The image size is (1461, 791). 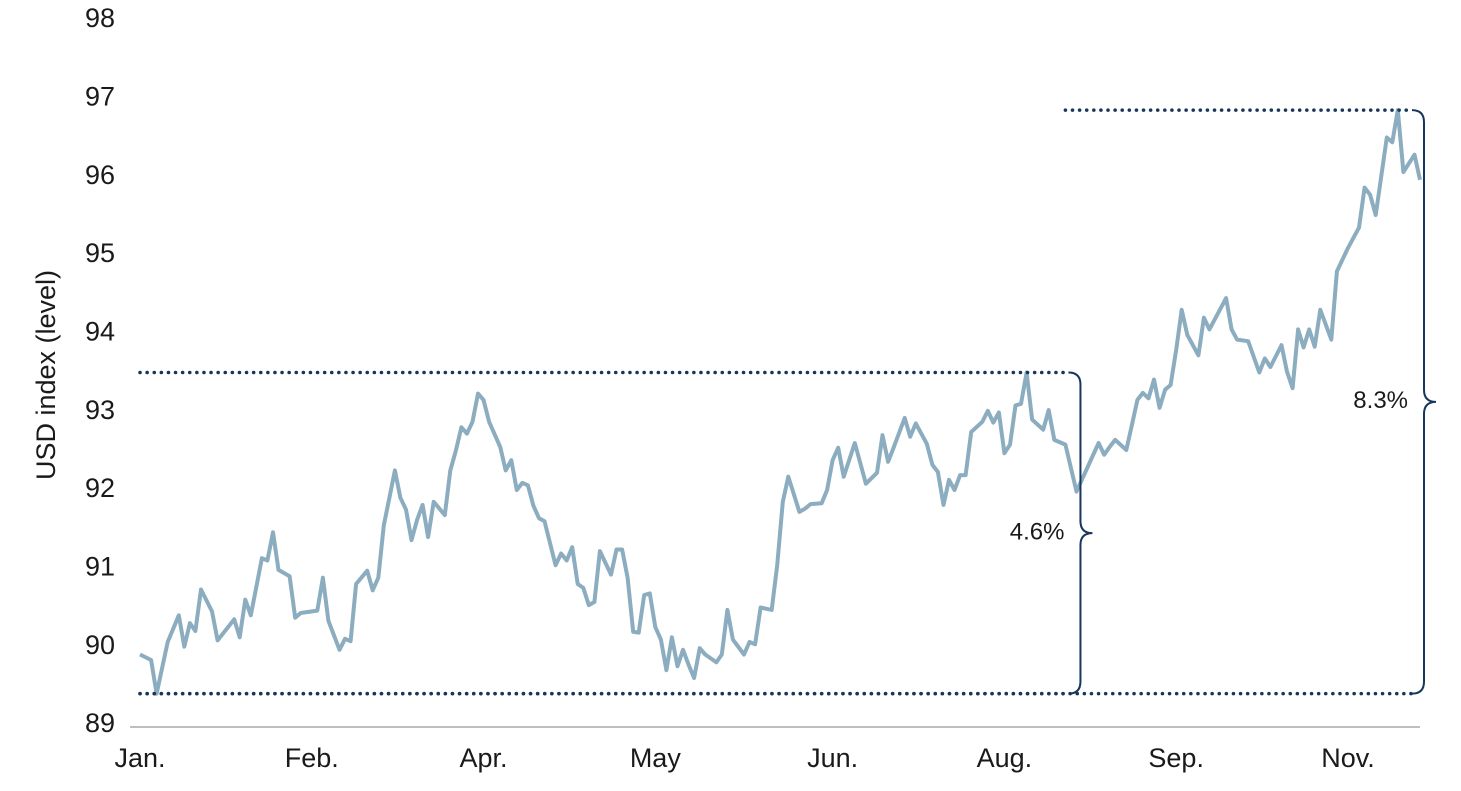 What do you see at coordinates (100, 723) in the screenshot?
I see `y-tick-label: 89` at bounding box center [100, 723].